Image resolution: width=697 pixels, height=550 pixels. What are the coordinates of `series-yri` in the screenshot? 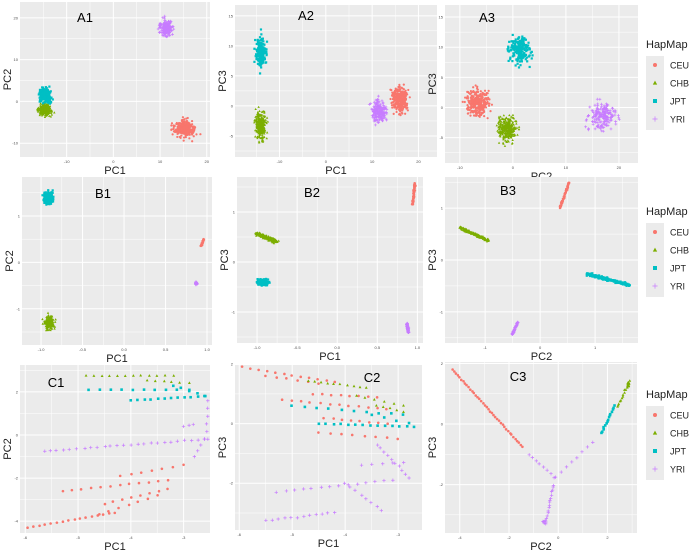 It's located at (515, 328).